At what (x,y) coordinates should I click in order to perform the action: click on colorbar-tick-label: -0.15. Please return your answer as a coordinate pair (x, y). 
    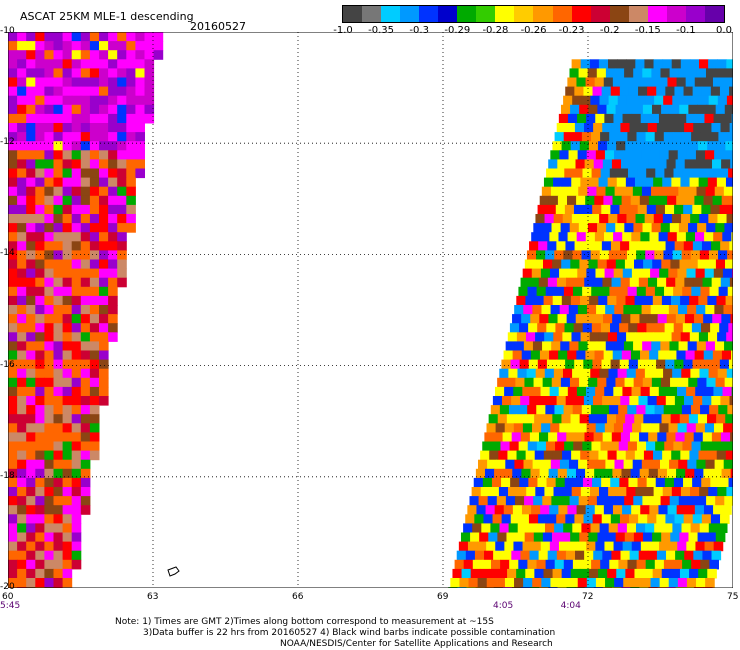
    Looking at the image, I should click on (647, 30).